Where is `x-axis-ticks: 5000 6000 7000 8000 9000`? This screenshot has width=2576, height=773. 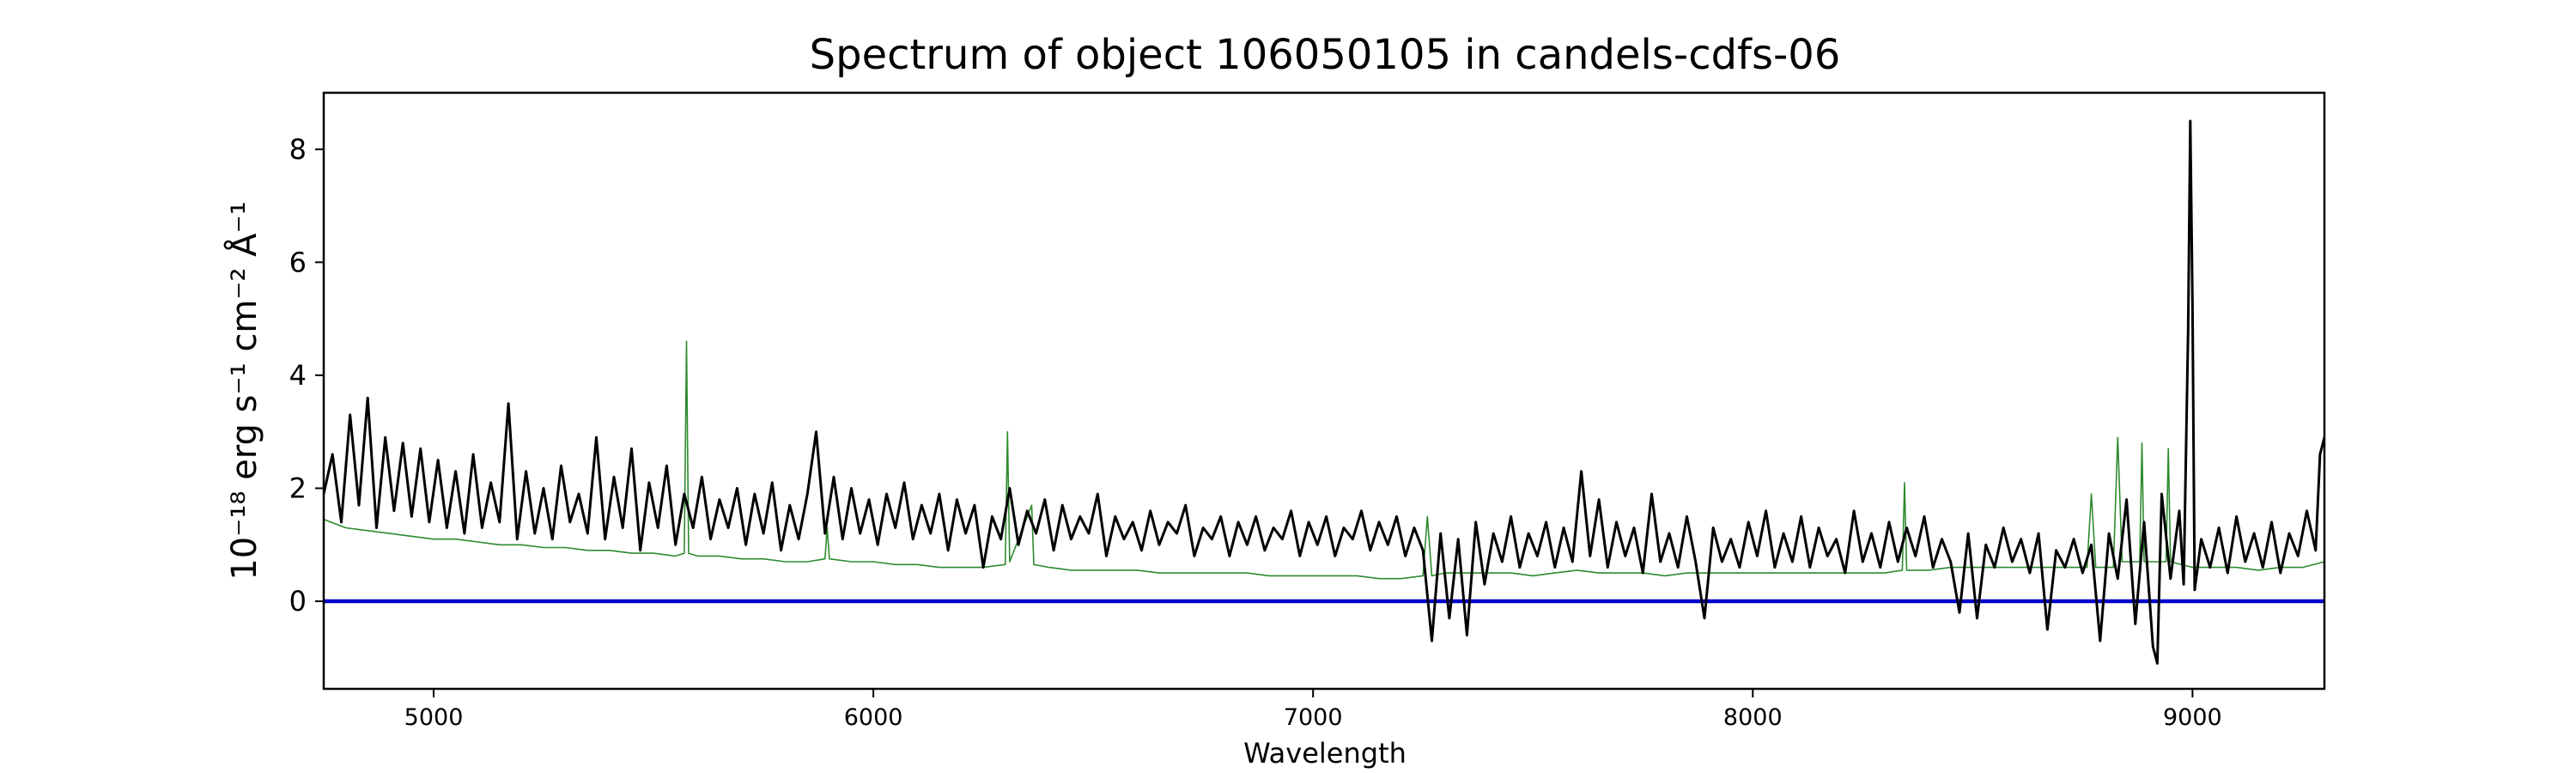 x-axis-ticks: 5000 6000 7000 8000 9000 is located at coordinates (1313, 710).